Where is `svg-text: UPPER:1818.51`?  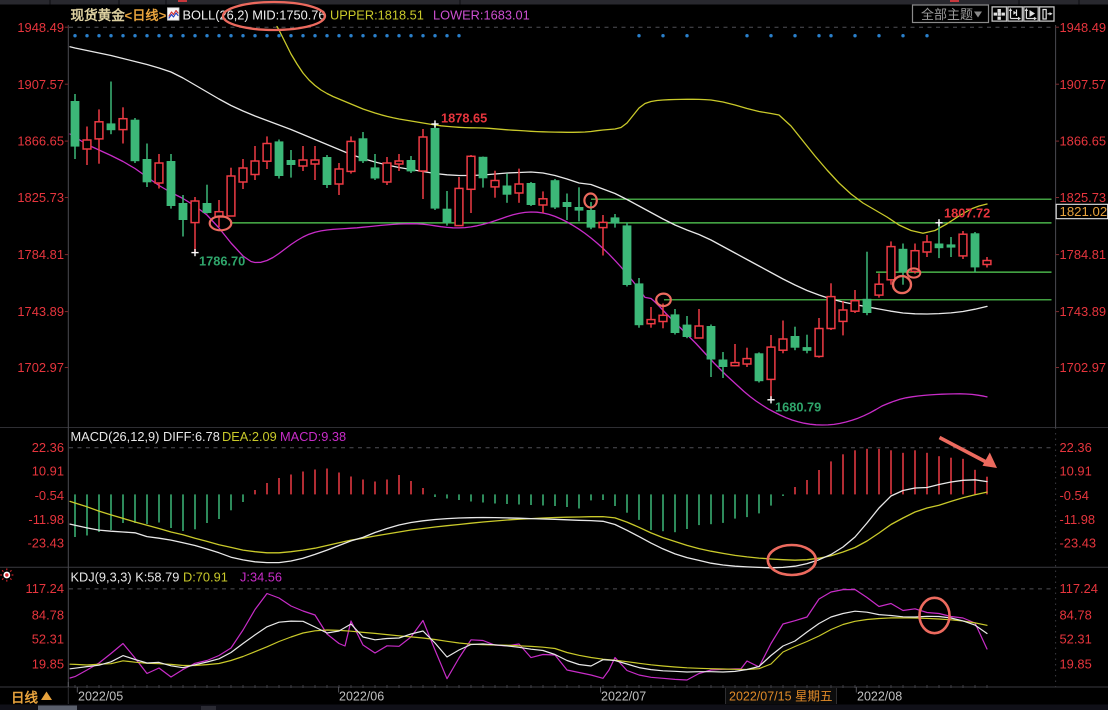
svg-text: UPPER:1818.51 is located at coordinates (377, 15).